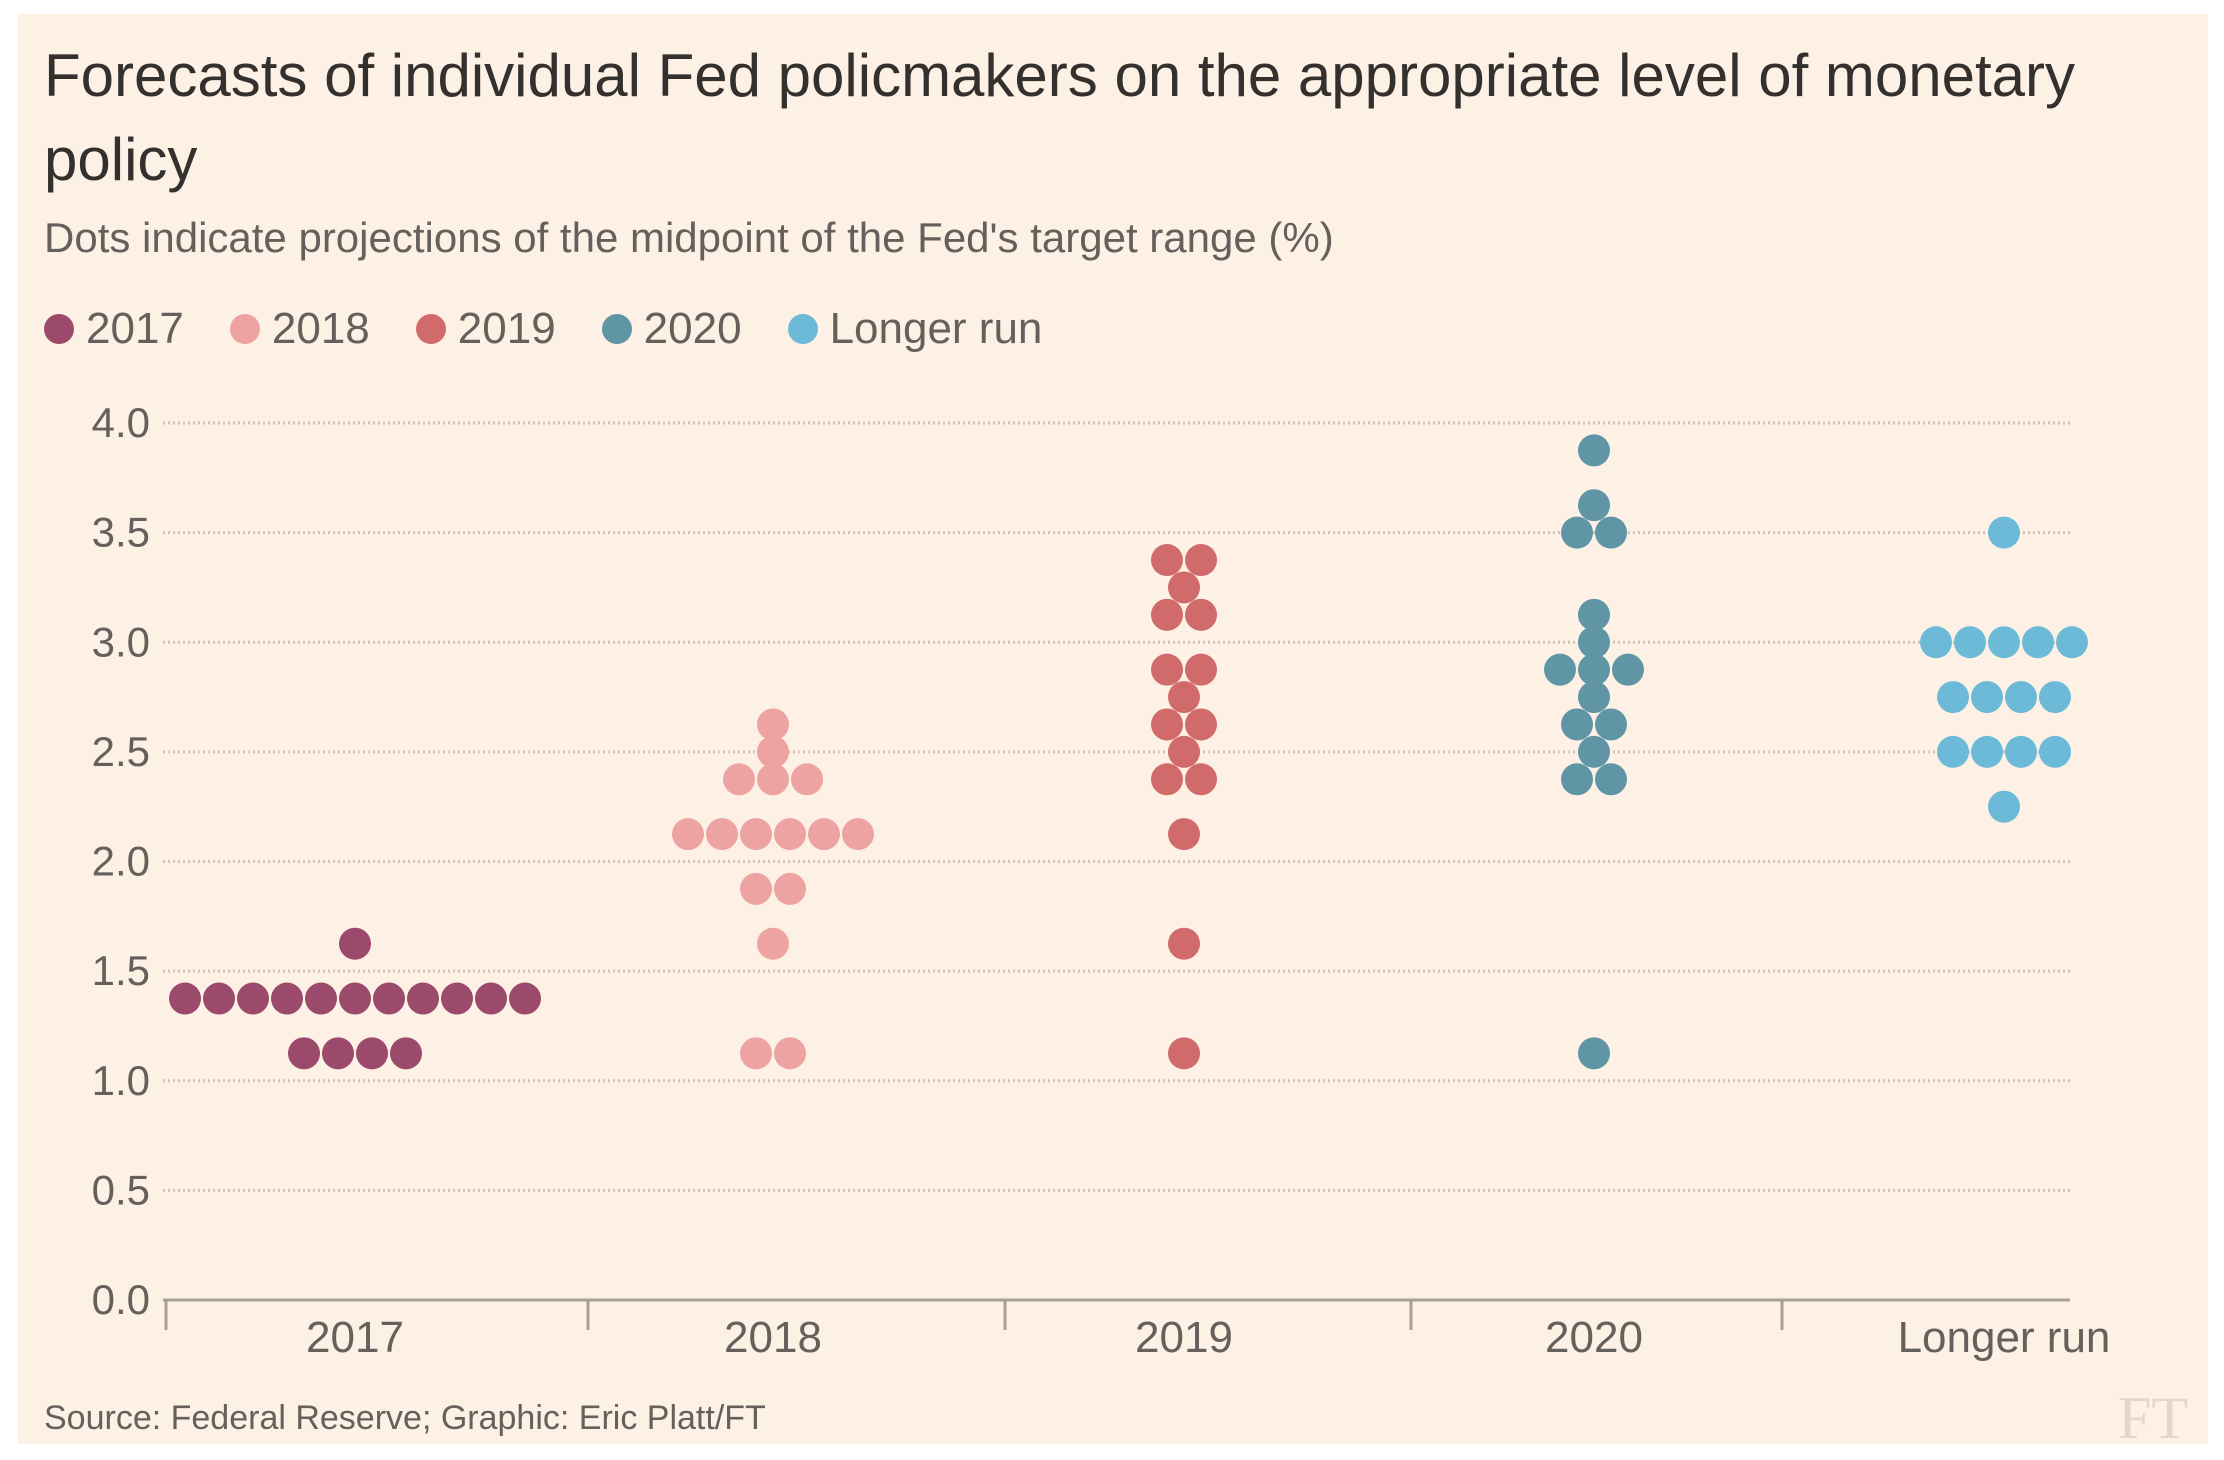 The height and width of the screenshot is (1460, 2224). I want to click on y-tick-label: 3.0, so click(121, 641).